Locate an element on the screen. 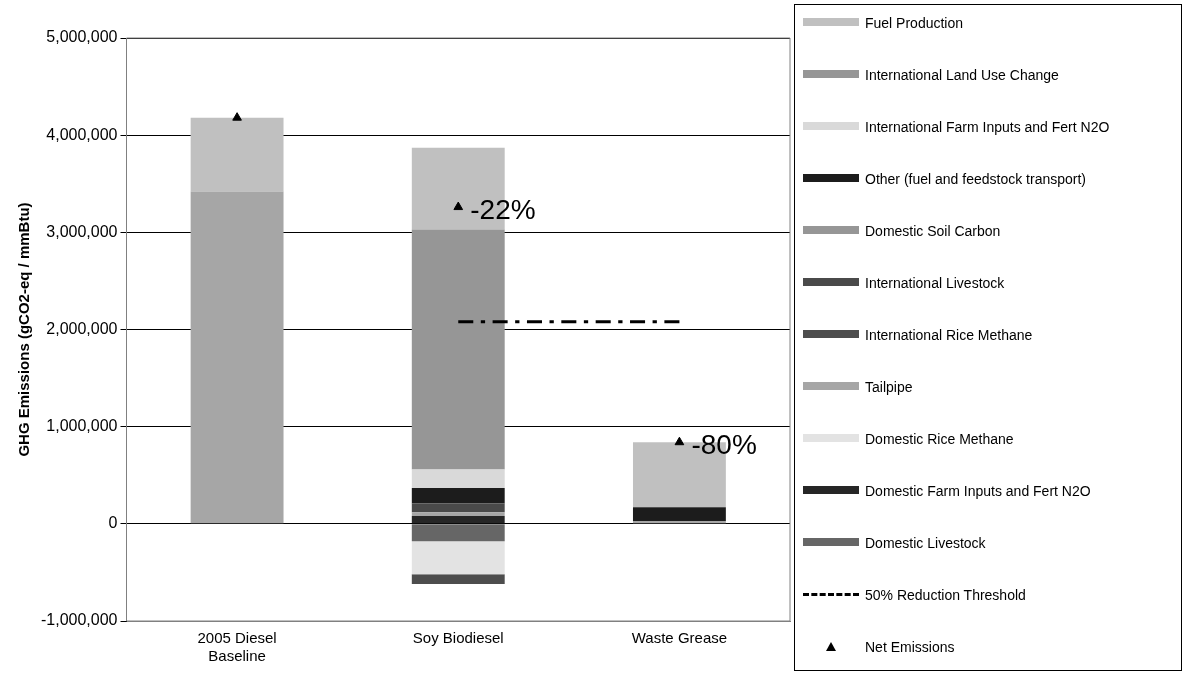 The image size is (1193, 681). legend-label: International Rice Methane is located at coordinates (949, 335).